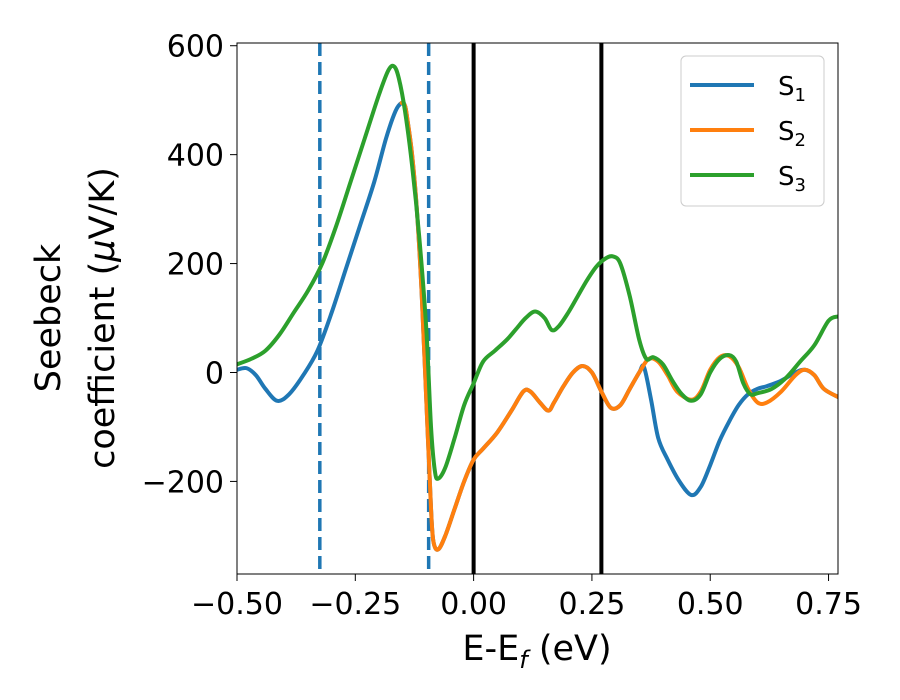  I want to click on legend: S1 S2 S3, so click(752, 131).